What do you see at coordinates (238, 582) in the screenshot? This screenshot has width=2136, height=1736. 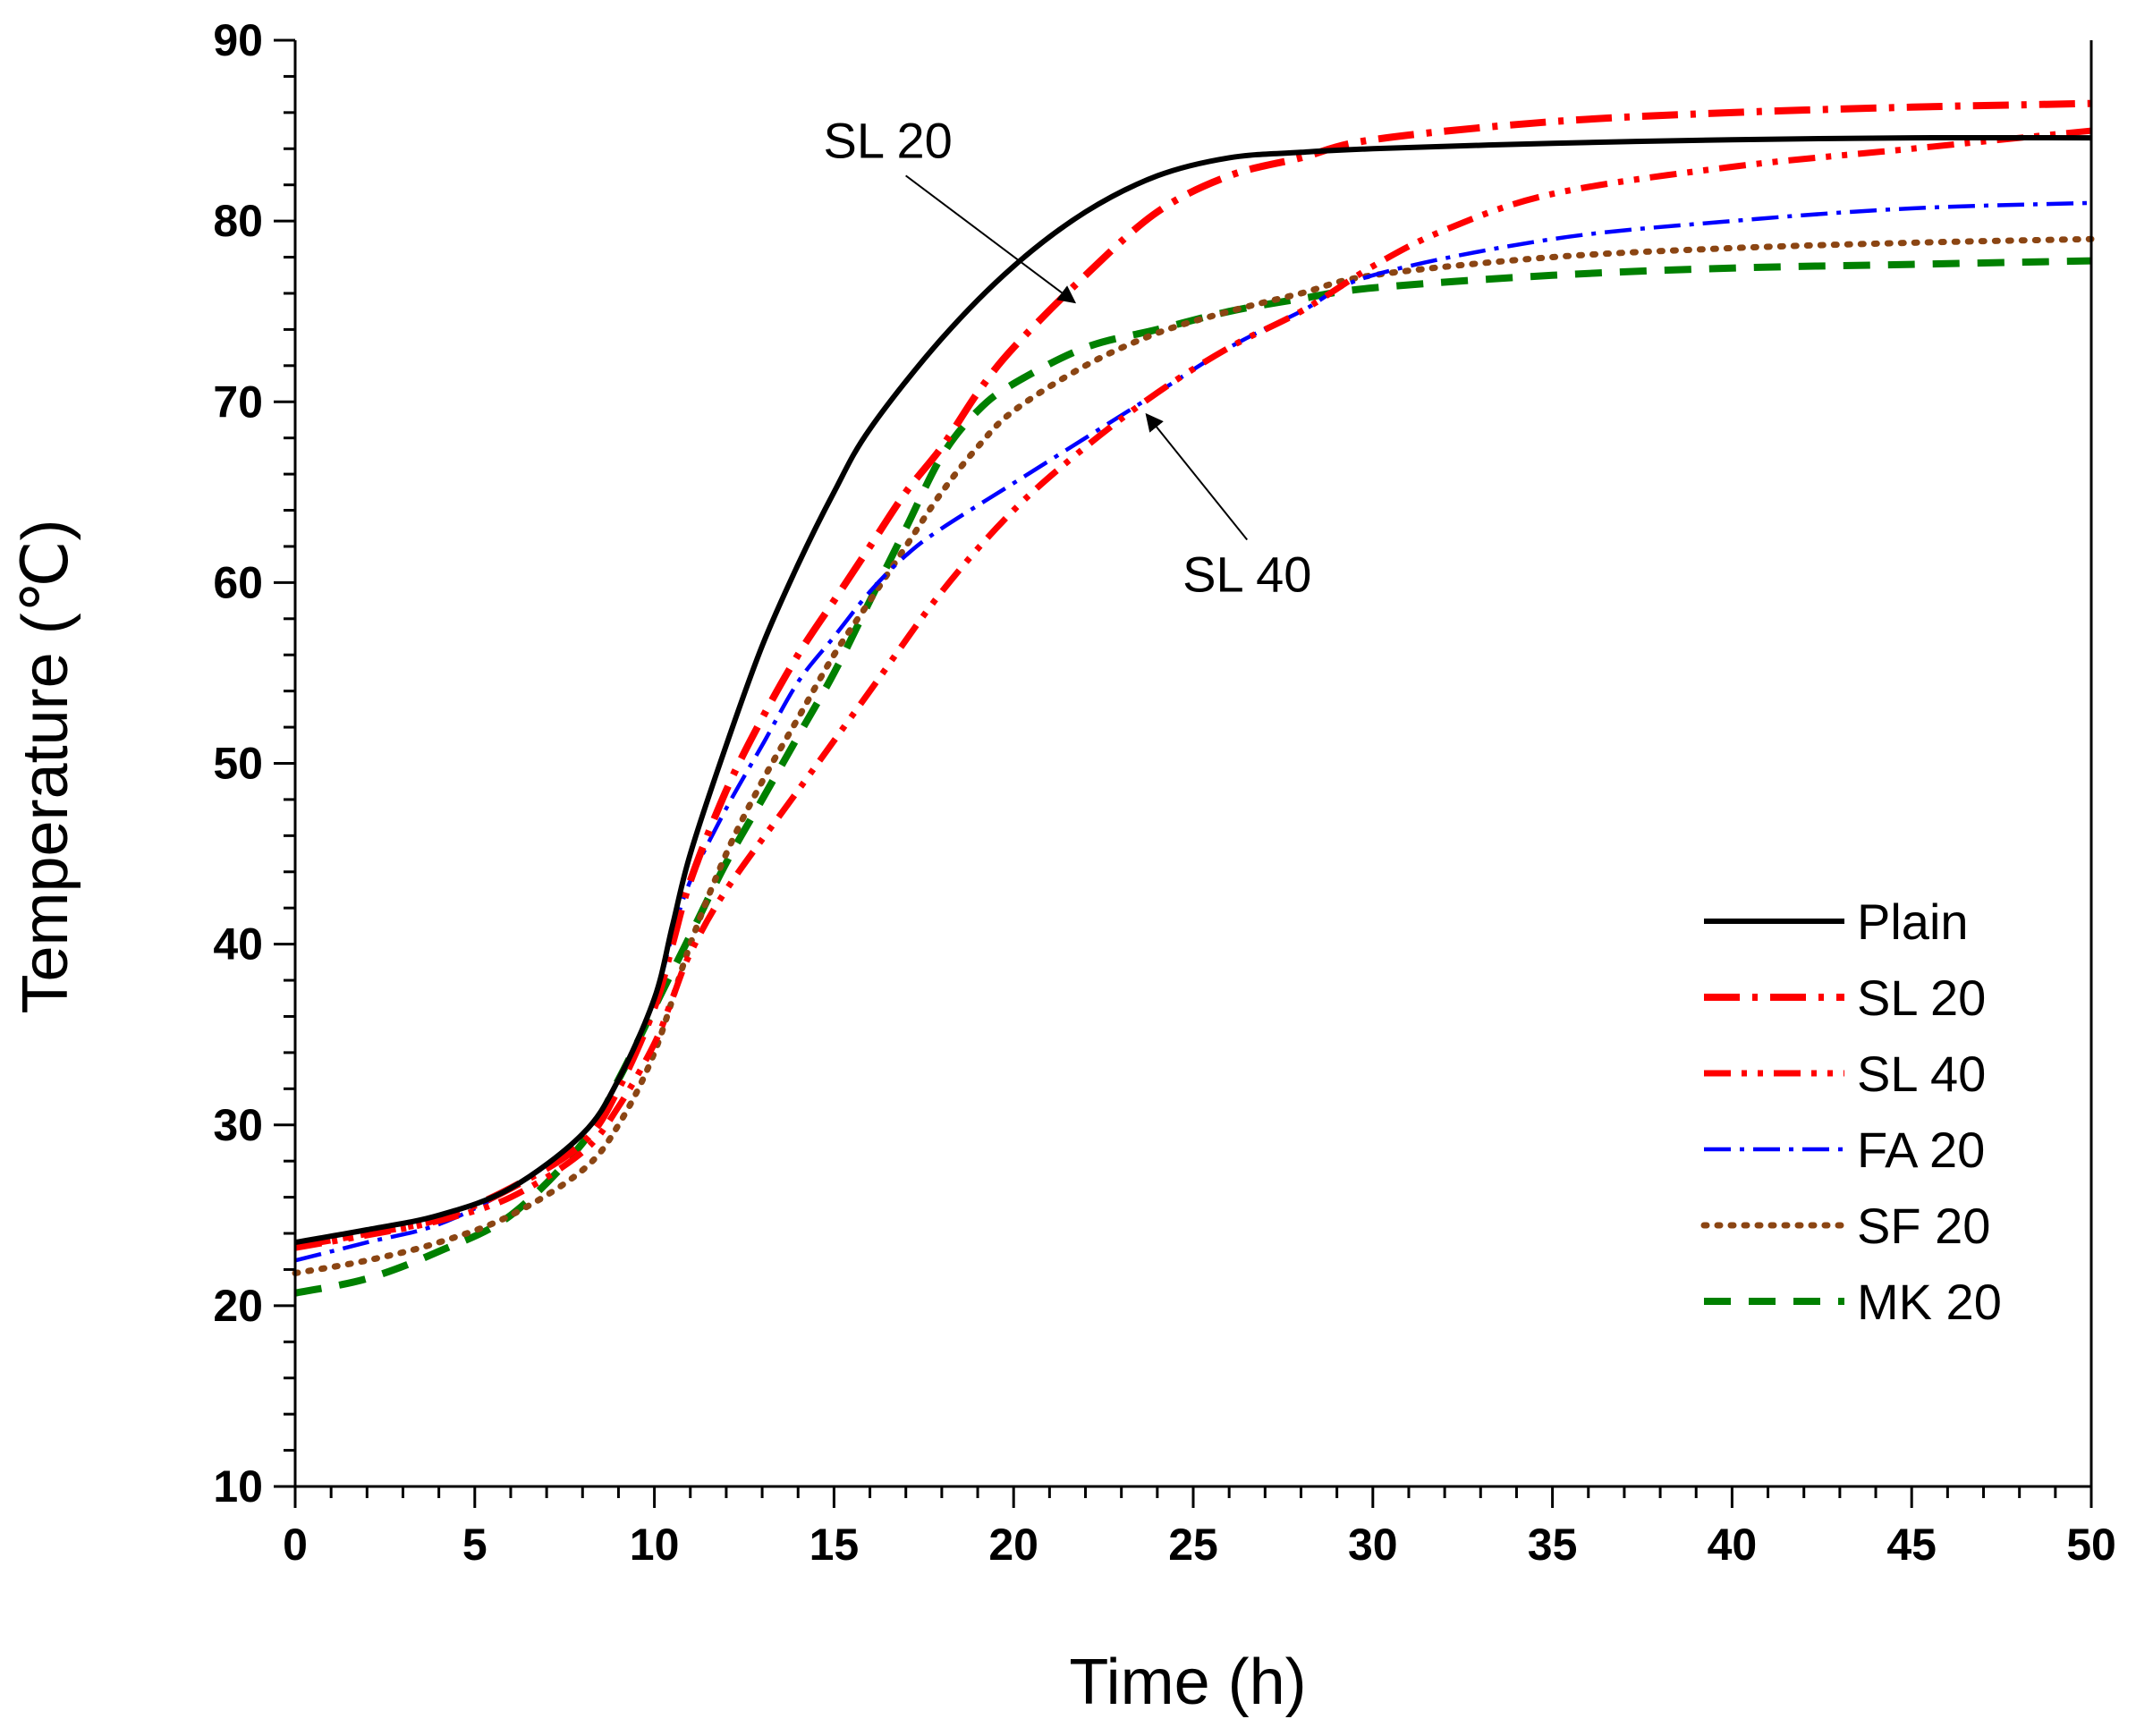 I see `y-tick-label: 60` at bounding box center [238, 582].